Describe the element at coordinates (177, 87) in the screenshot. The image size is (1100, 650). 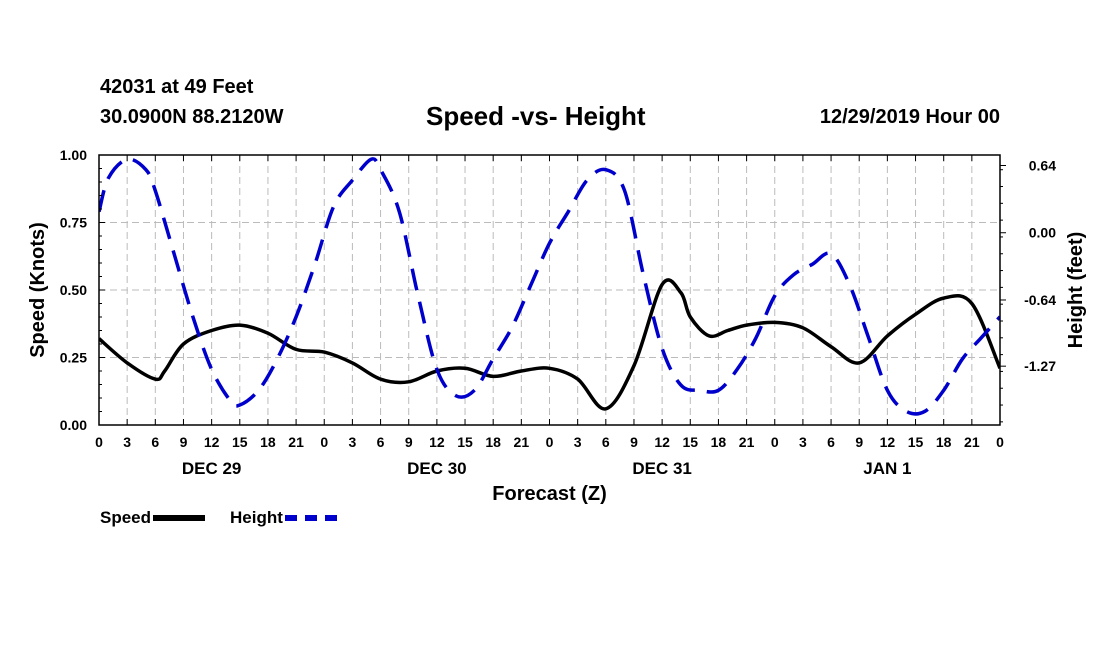
I see `station-label: 42031 at 49 Feet` at that location.